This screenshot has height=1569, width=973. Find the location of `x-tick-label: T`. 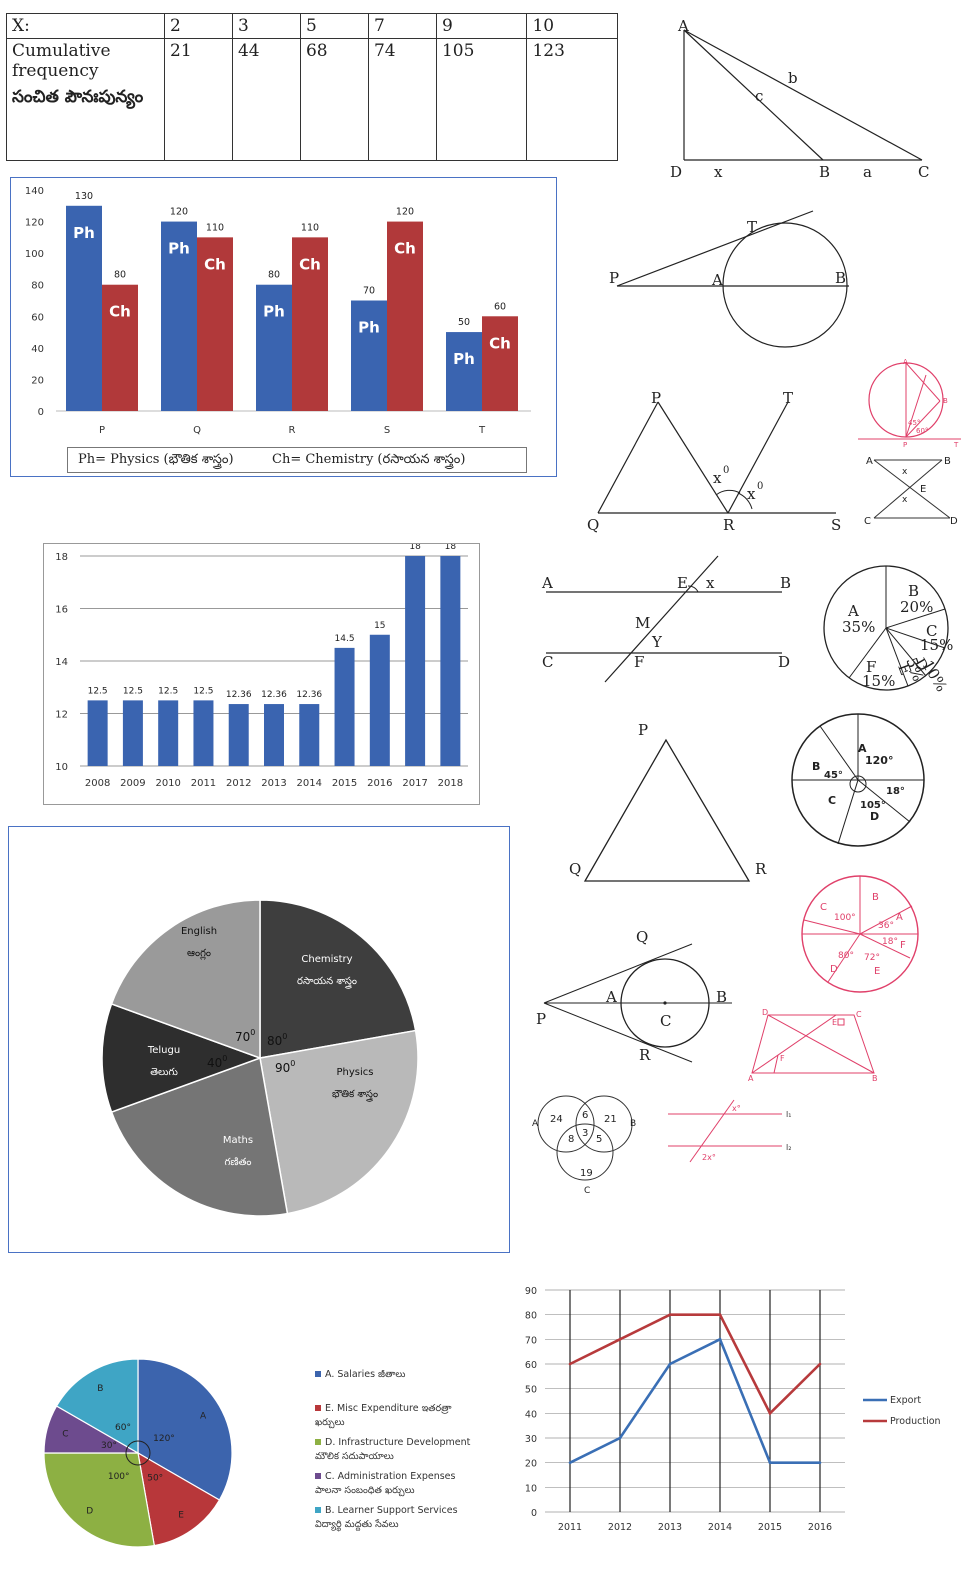

x-tick-label: T is located at coordinates (482, 430).